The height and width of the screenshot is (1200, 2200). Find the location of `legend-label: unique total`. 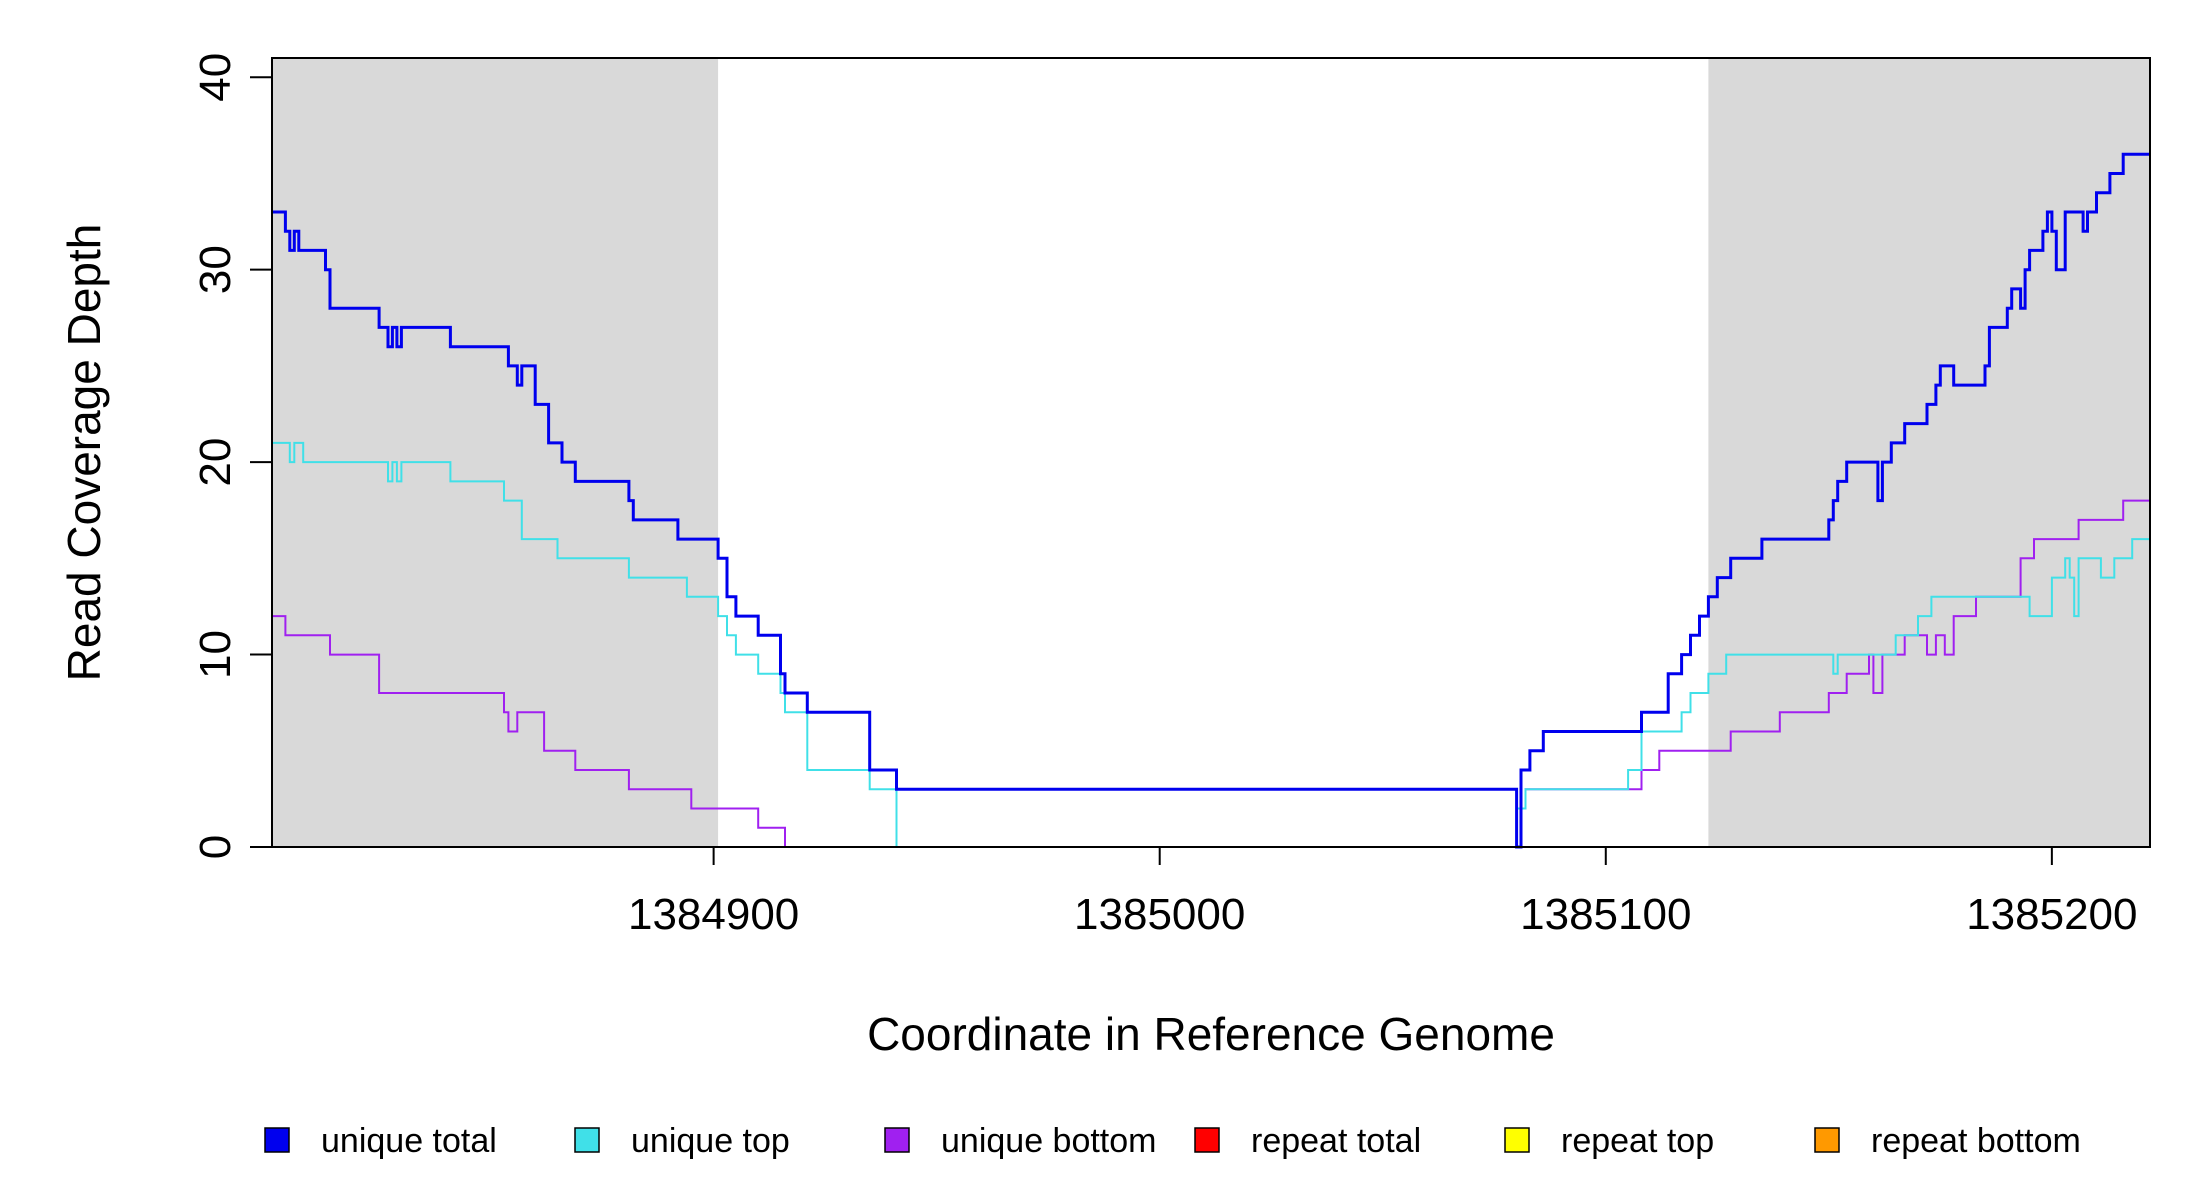

legend-label: unique total is located at coordinates (409, 1141).